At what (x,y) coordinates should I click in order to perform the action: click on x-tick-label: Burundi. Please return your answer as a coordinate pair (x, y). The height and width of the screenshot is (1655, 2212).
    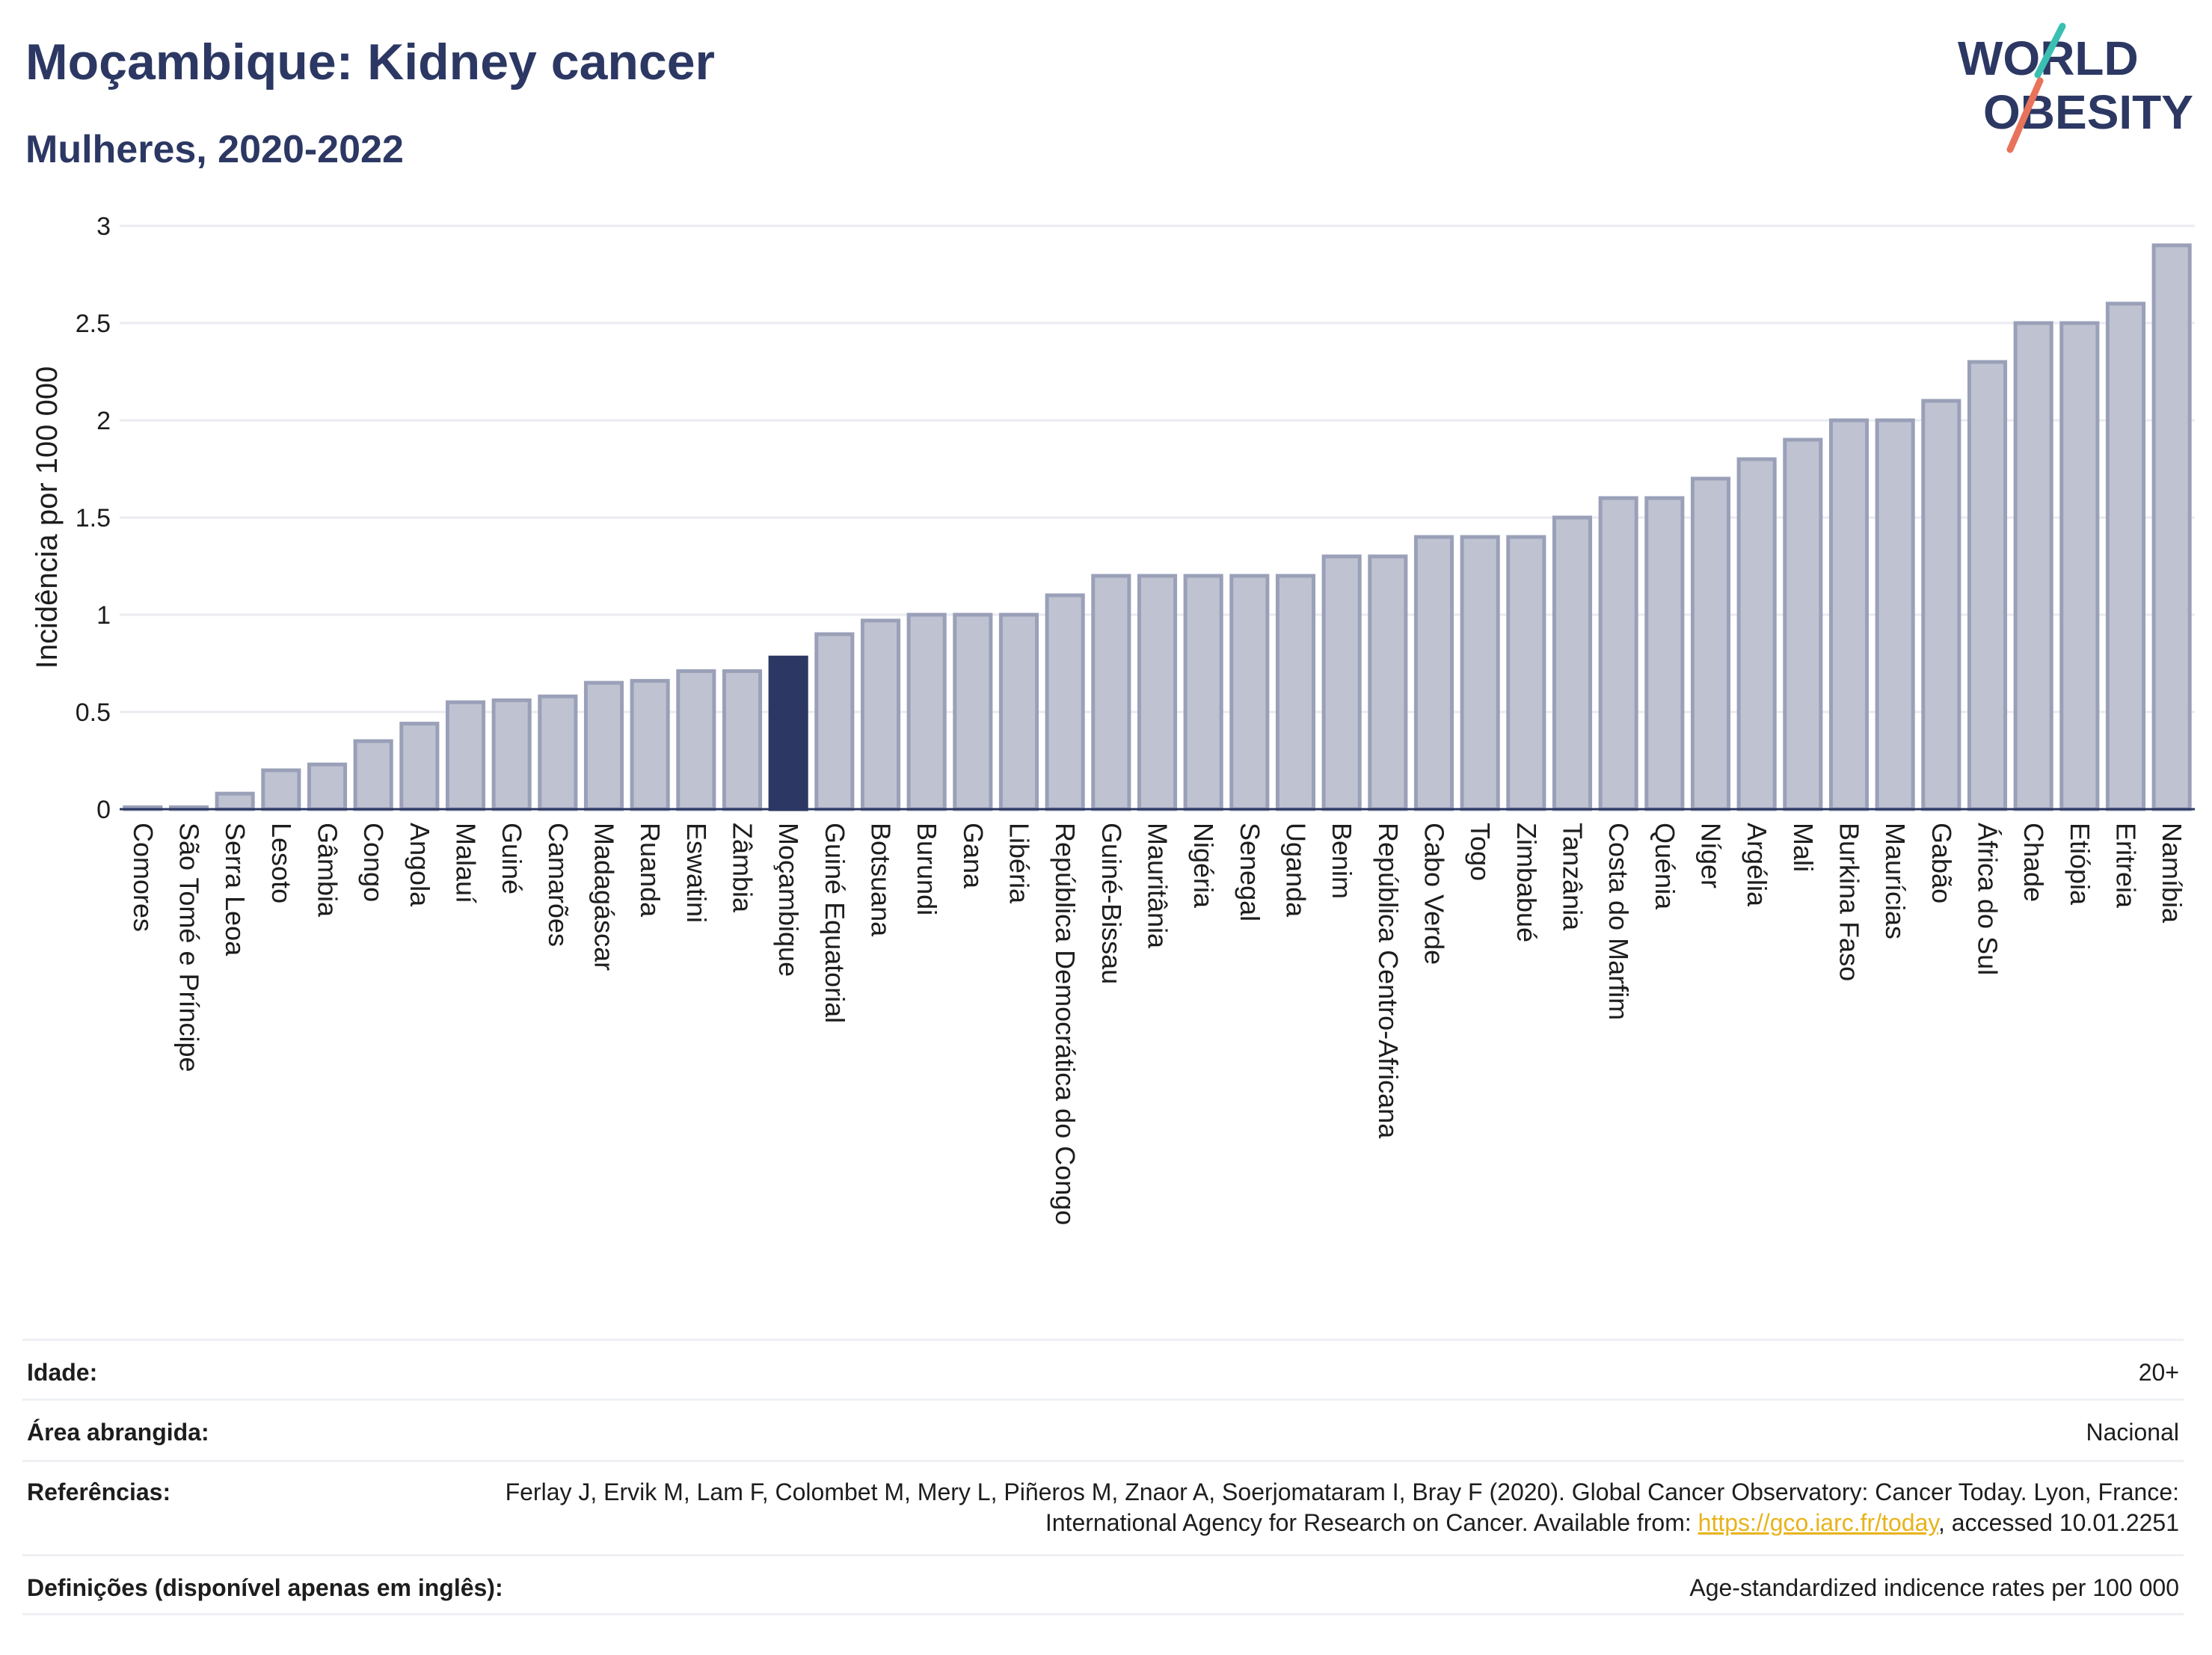
    Looking at the image, I should click on (927, 869).